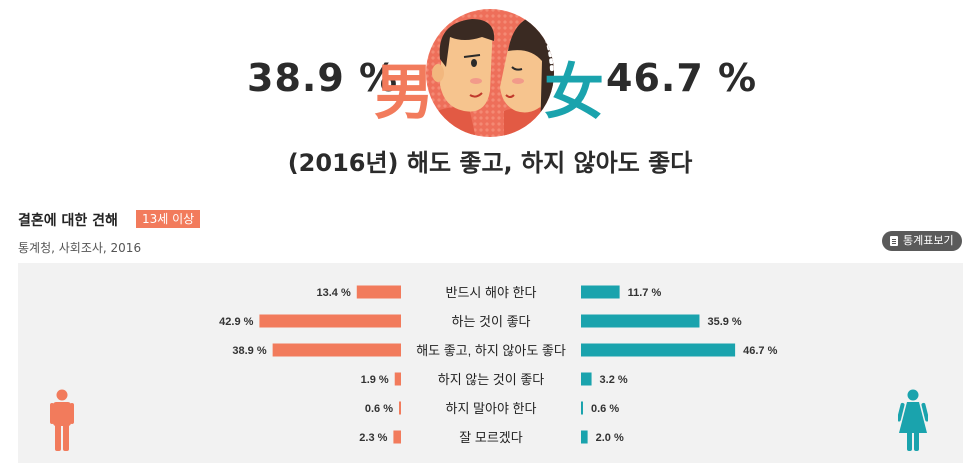 This screenshot has height=474, width=980. I want to click on male-value-label: 13.4 %, so click(334, 293).